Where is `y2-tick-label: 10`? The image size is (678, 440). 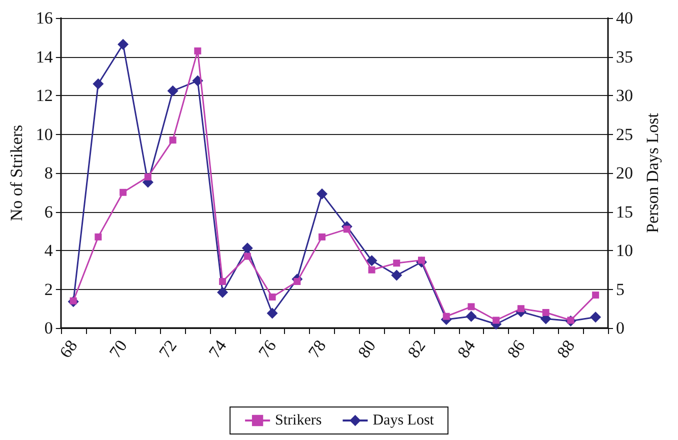
y2-tick-label: 10 is located at coordinates (624, 250).